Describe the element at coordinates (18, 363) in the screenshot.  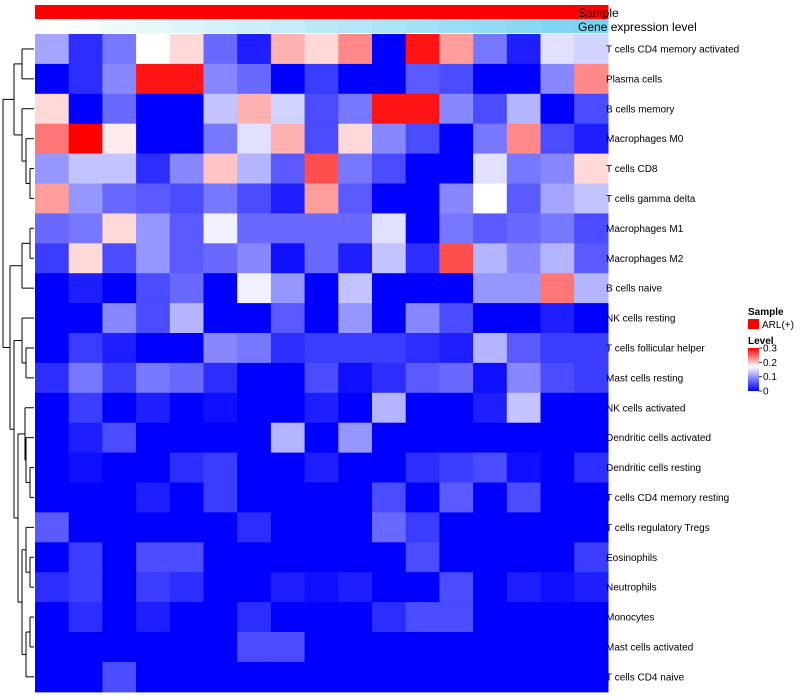
I see `row-dendrogram` at that location.